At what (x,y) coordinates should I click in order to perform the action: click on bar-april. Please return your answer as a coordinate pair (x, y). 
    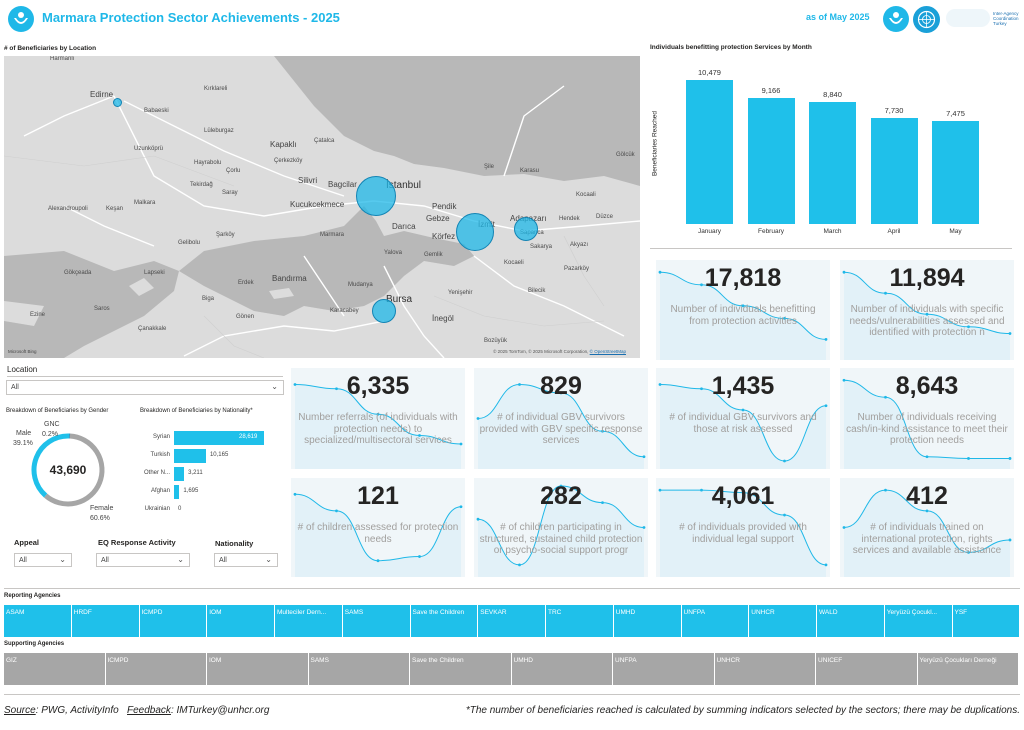
    Looking at the image, I should click on (894, 170).